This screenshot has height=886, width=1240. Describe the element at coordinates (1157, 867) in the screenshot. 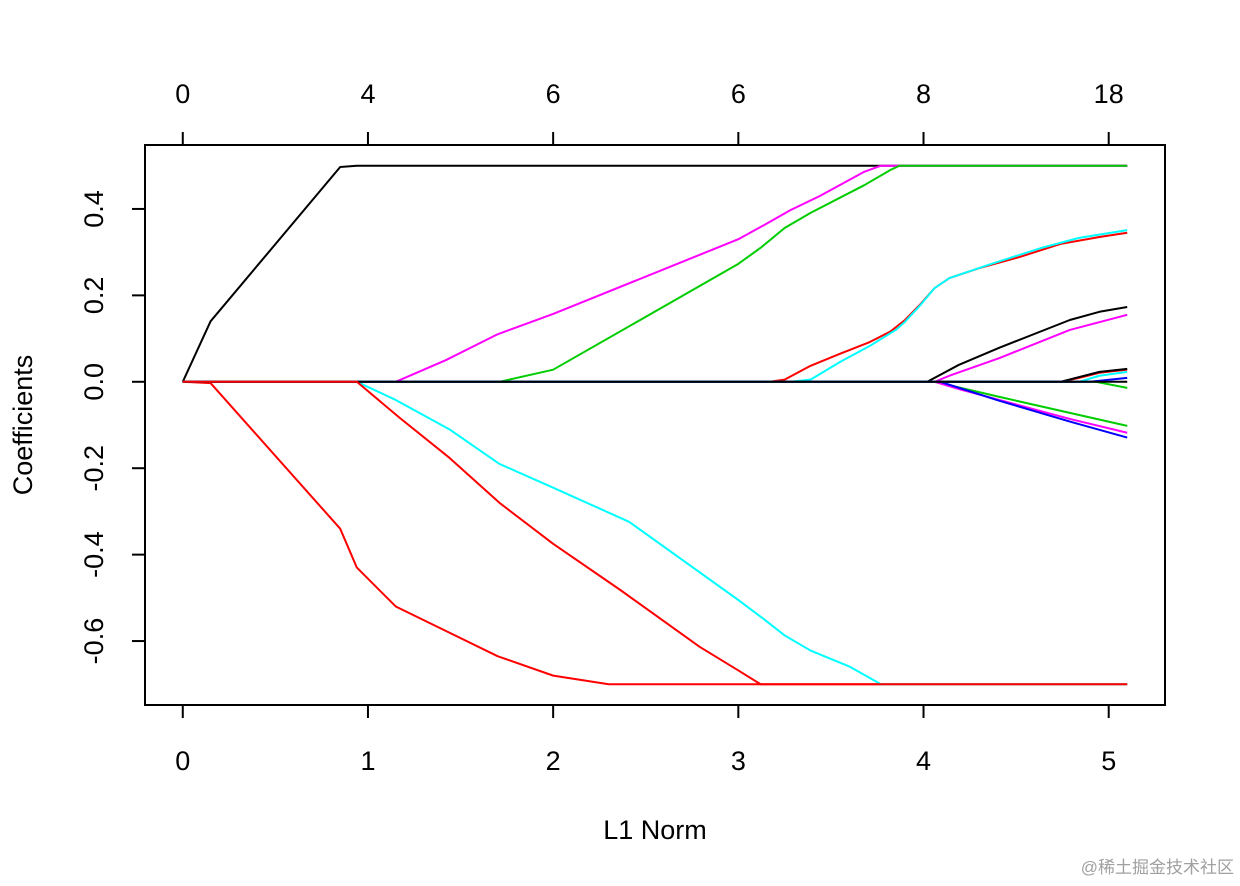

I see `watermark: @稀土掘金技术社区` at that location.